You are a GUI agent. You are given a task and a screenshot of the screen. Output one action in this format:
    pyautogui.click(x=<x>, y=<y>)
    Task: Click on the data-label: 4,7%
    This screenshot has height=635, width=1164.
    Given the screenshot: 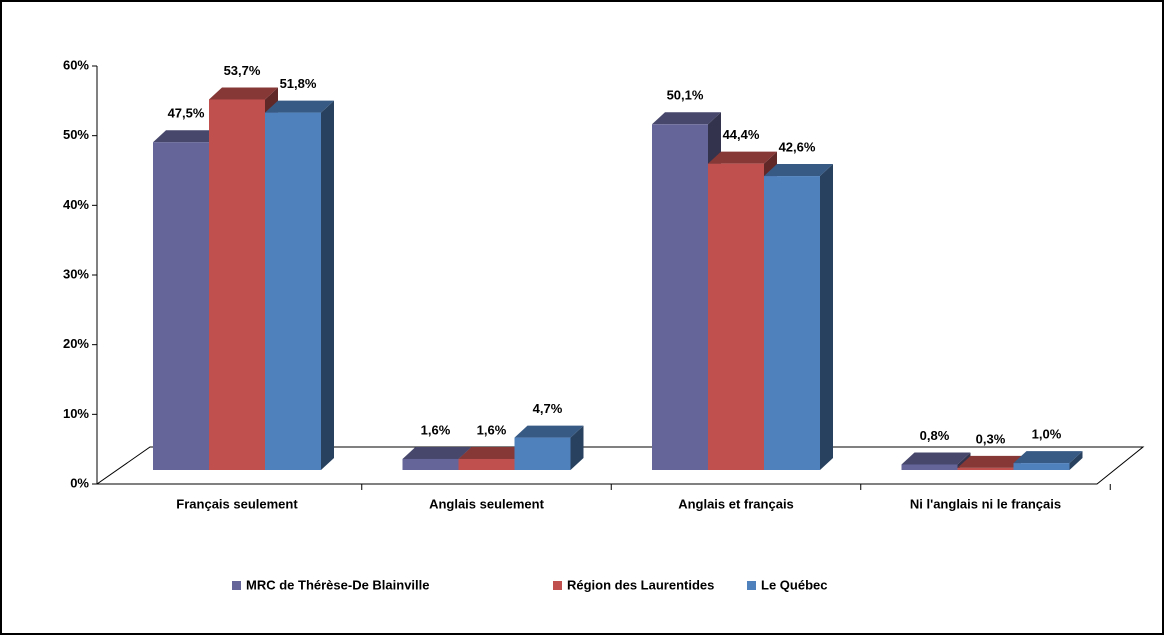 What is the action you would take?
    pyautogui.click(x=548, y=408)
    